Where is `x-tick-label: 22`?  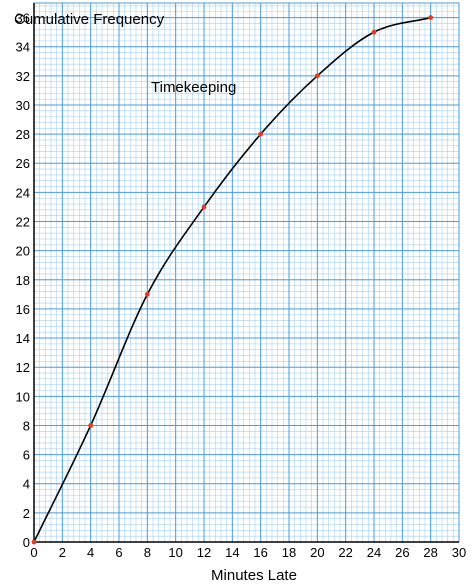 x-tick-label: 22 is located at coordinates (345, 552).